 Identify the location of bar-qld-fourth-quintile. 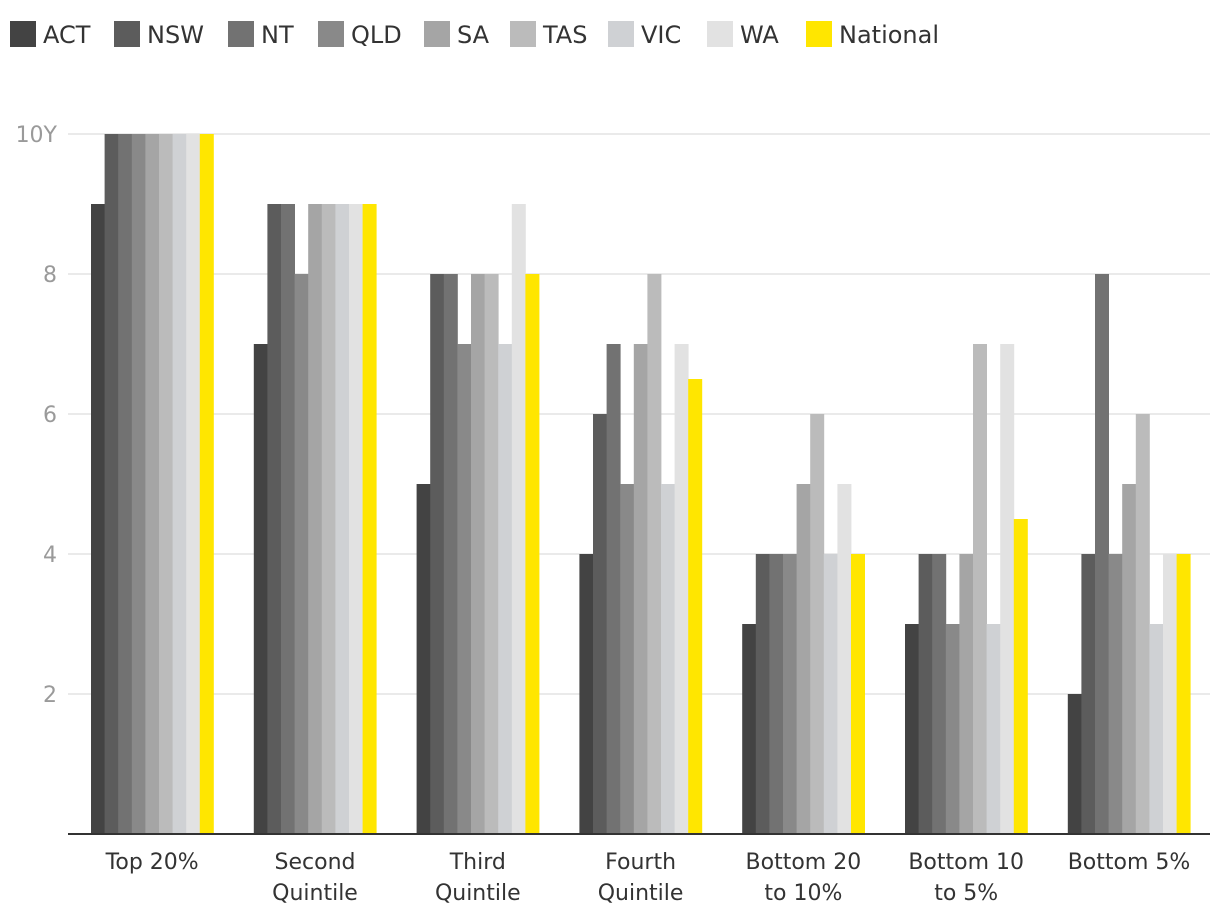
(627, 659).